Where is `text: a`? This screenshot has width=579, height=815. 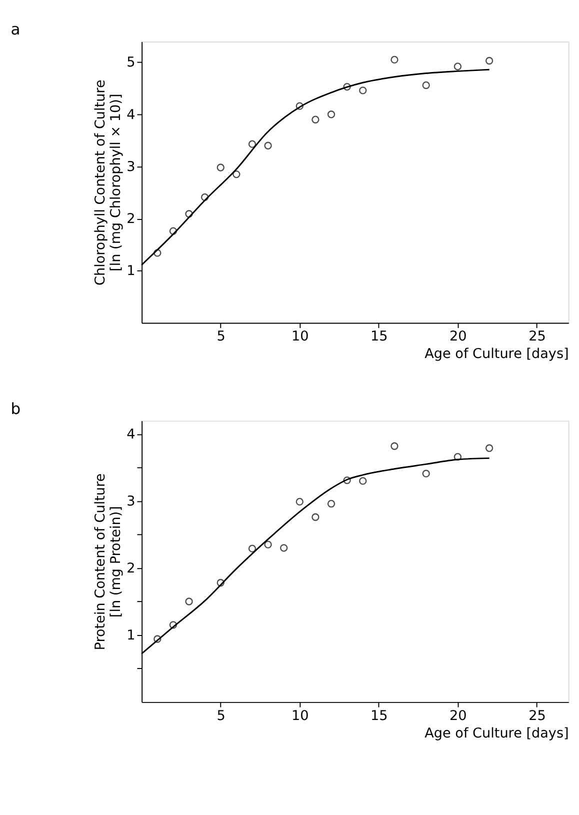 text: a is located at coordinates (15, 29).